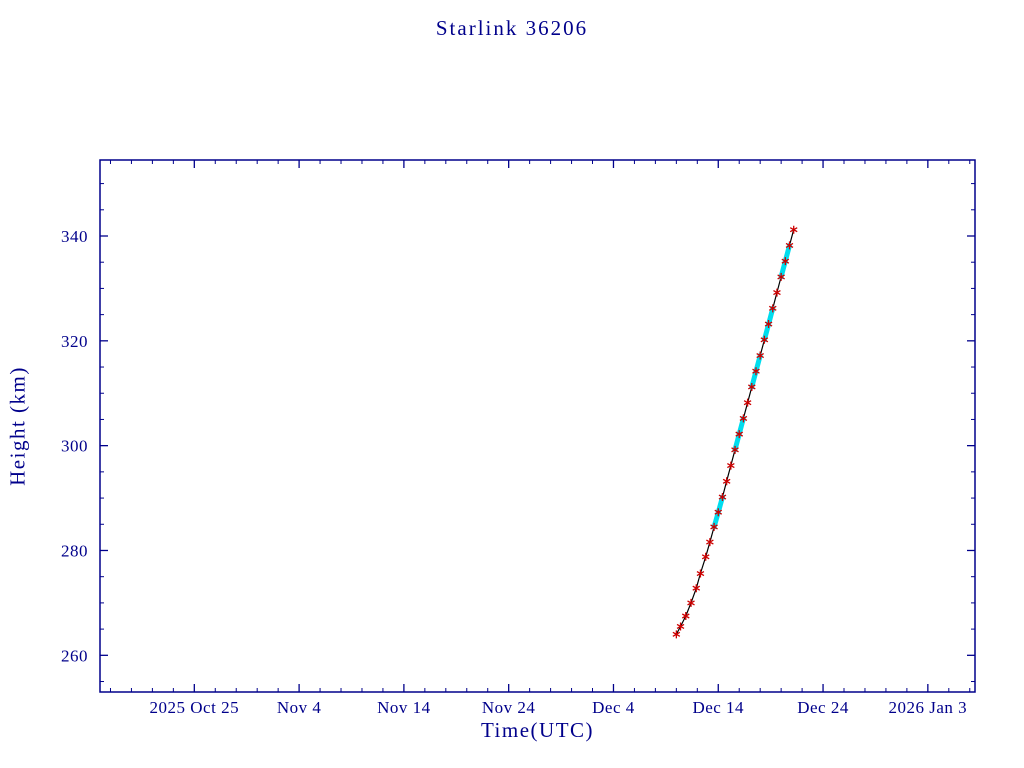 The image size is (1024, 768). Describe the element at coordinates (928, 707) in the screenshot. I see `x-tick-label: 2026 Jan 3` at that location.